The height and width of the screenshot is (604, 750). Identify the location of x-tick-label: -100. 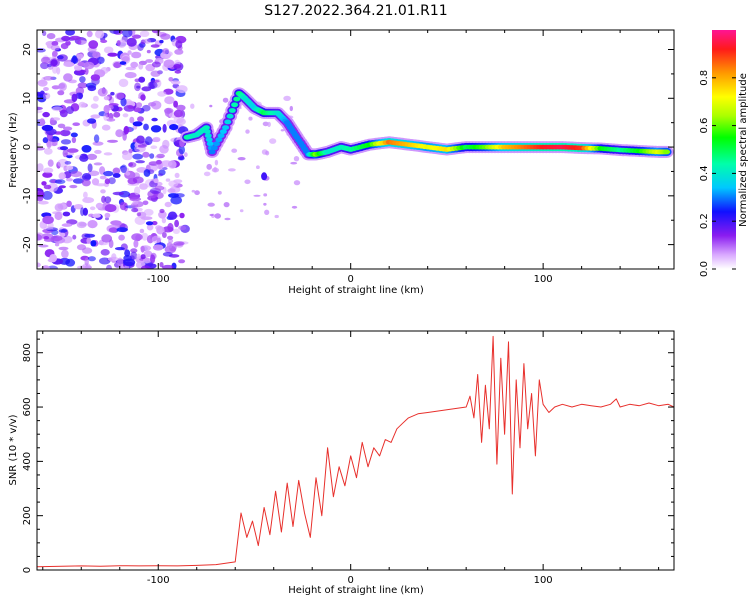
(158, 279).